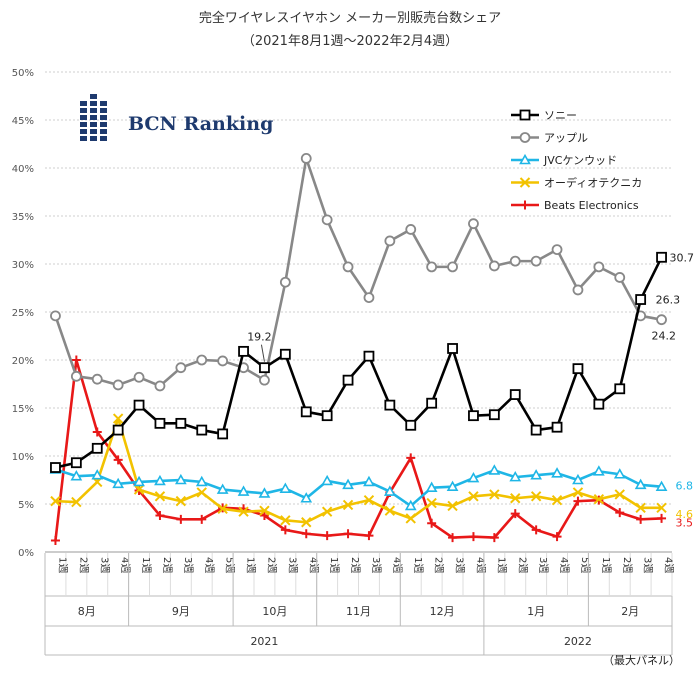 This screenshot has height=677, width=700. What do you see at coordinates (23, 265) in the screenshot?
I see `y-tick-label: 30%` at bounding box center [23, 265].